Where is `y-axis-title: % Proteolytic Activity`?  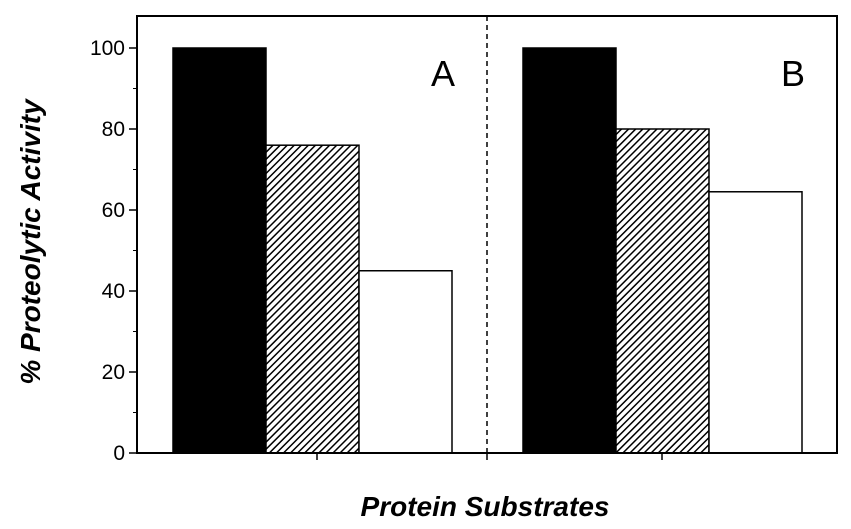
y-axis-title: % Proteolytic Activity is located at coordinates (30, 241).